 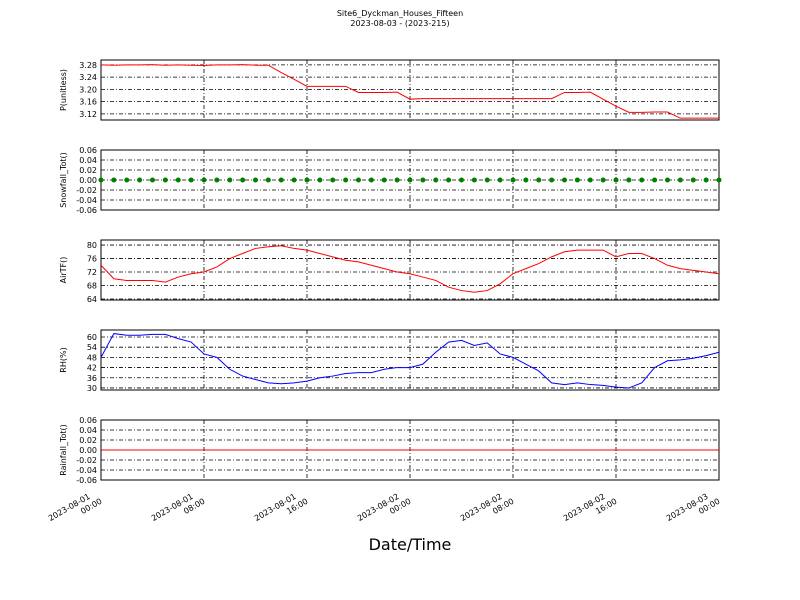 What do you see at coordinates (92, 259) in the screenshot?
I see `y-tick-label: 76` at bounding box center [92, 259].